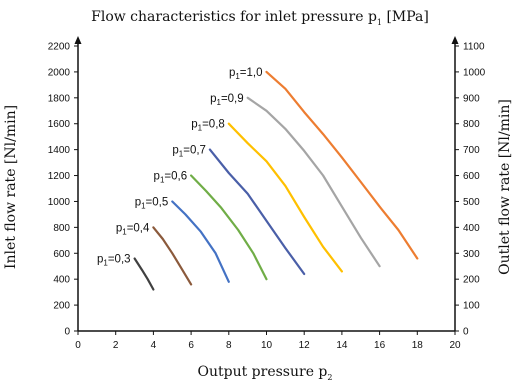  Describe the element at coordinates (61, 280) in the screenshot. I see `y-tick-label: 400` at that location.